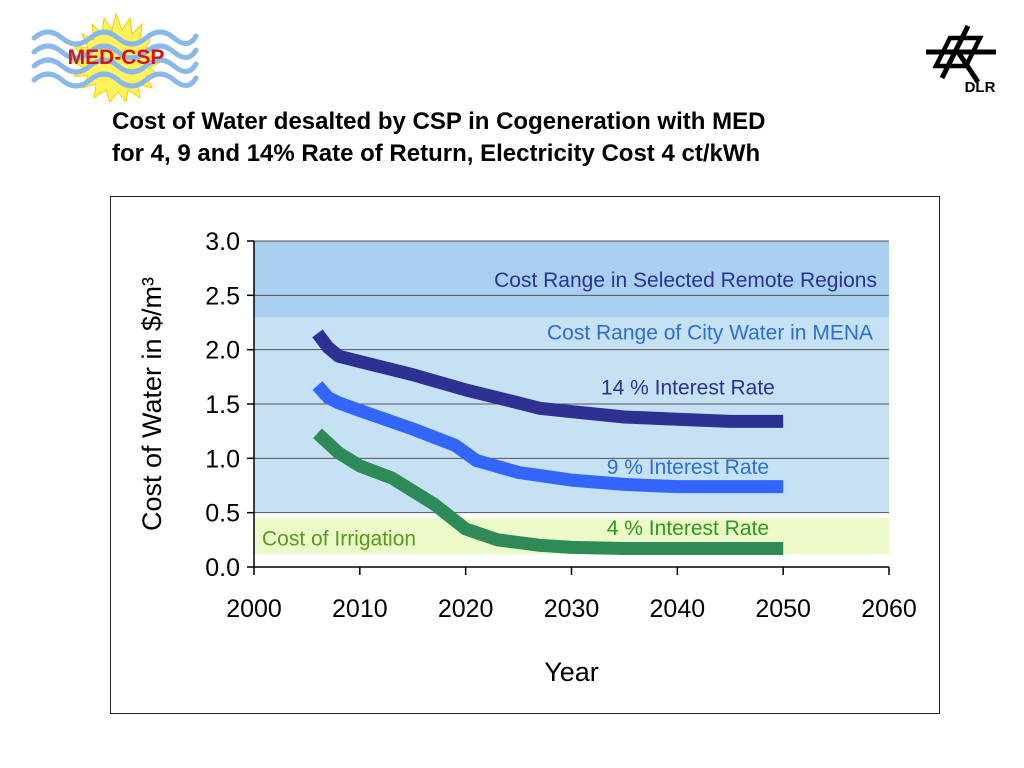  Describe the element at coordinates (222, 568) in the screenshot. I see `y-tick-label: 0.0` at that location.